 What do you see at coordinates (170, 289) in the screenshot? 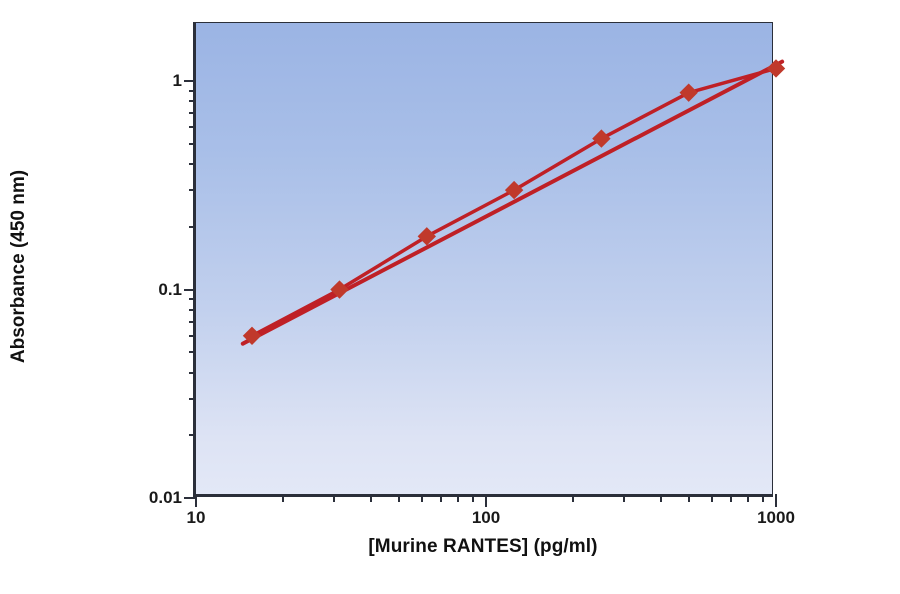
I see `y-axis-tick-label: 0.1` at bounding box center [170, 289].